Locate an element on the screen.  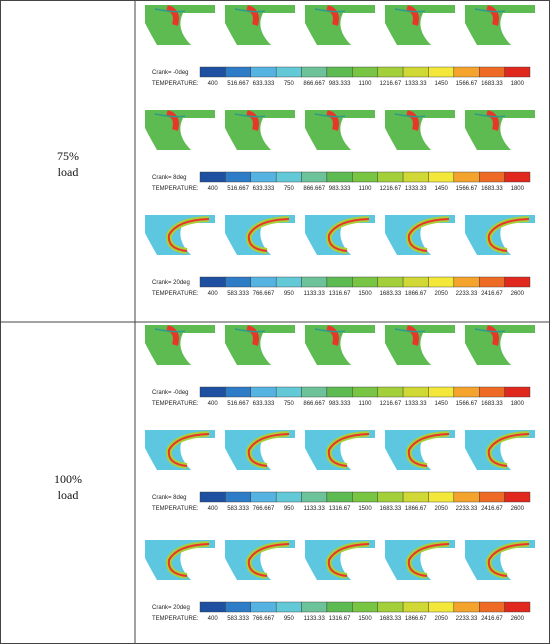
colorbar-tick-label: 750 is located at coordinates (289, 84).